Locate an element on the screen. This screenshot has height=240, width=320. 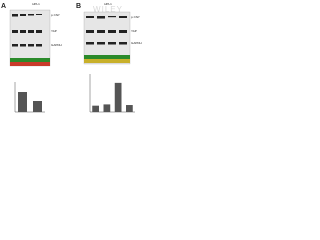
panel-label: A is located at coordinates (3, 6).